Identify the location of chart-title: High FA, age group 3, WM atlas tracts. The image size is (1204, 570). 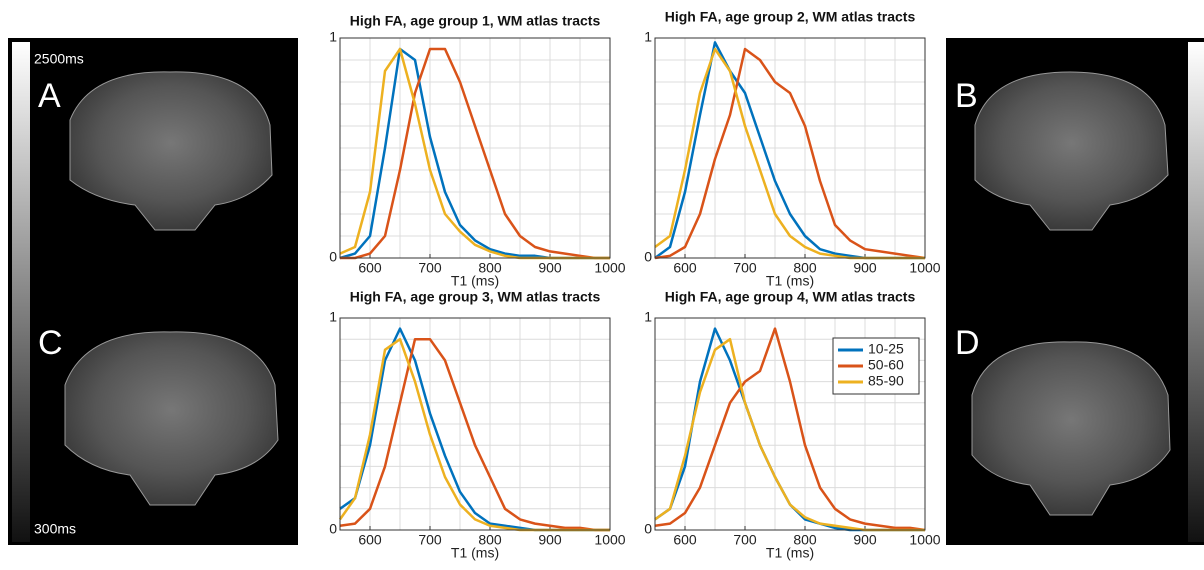
(475, 297).